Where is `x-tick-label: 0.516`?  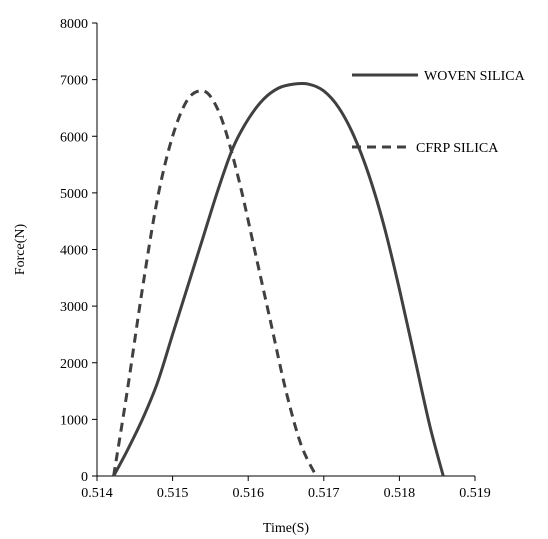 x-tick-label: 0.516 is located at coordinates (248, 493).